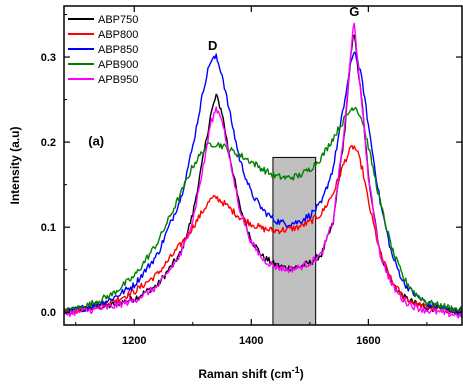  I want to click on y-tick-label: 0.1, so click(48, 228).